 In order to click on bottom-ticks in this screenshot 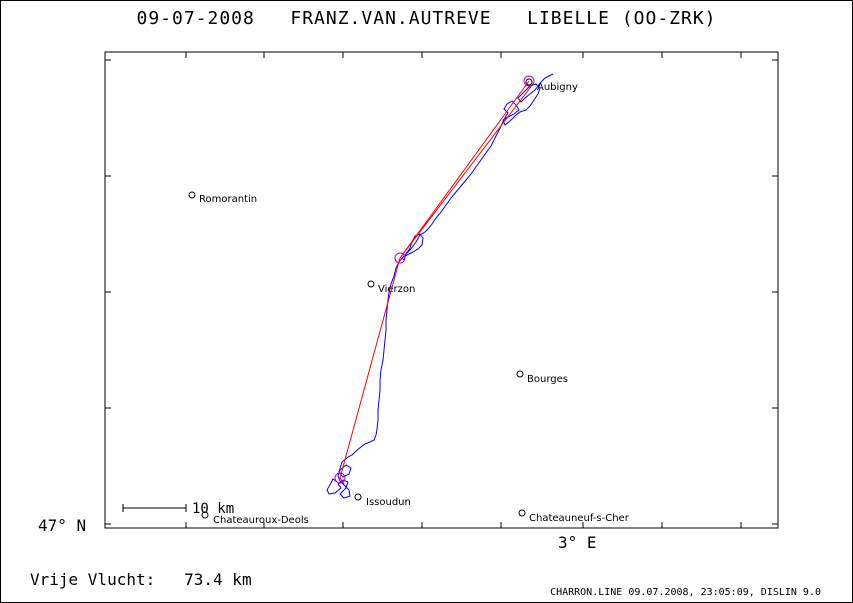, I will do `click(463, 525)`.